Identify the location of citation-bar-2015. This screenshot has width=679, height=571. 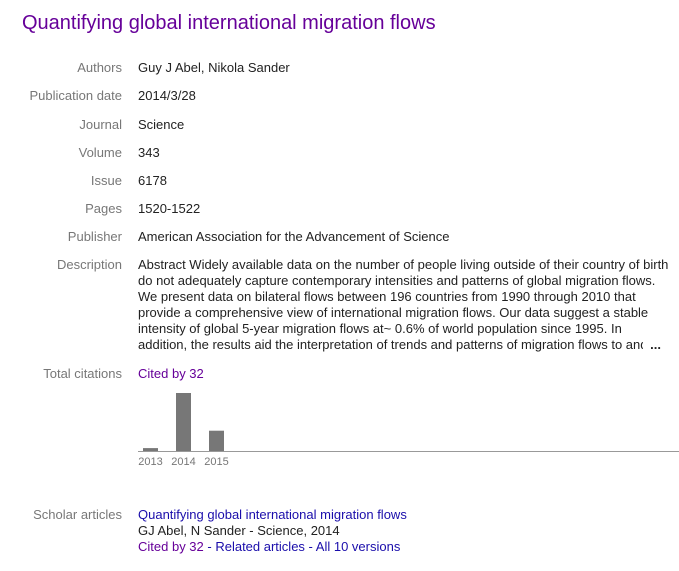
(216, 440).